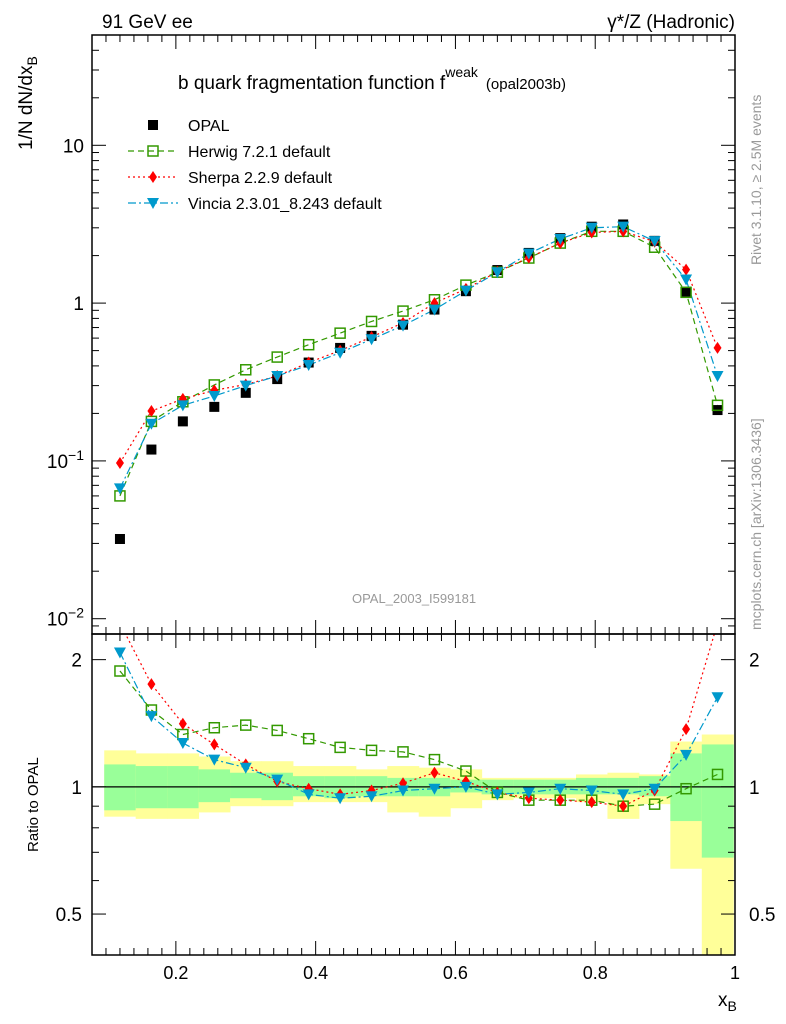 This screenshot has width=786, height=1024. What do you see at coordinates (69, 915) in the screenshot?
I see `ratio-y-tick-label-left: 0.5` at bounding box center [69, 915].